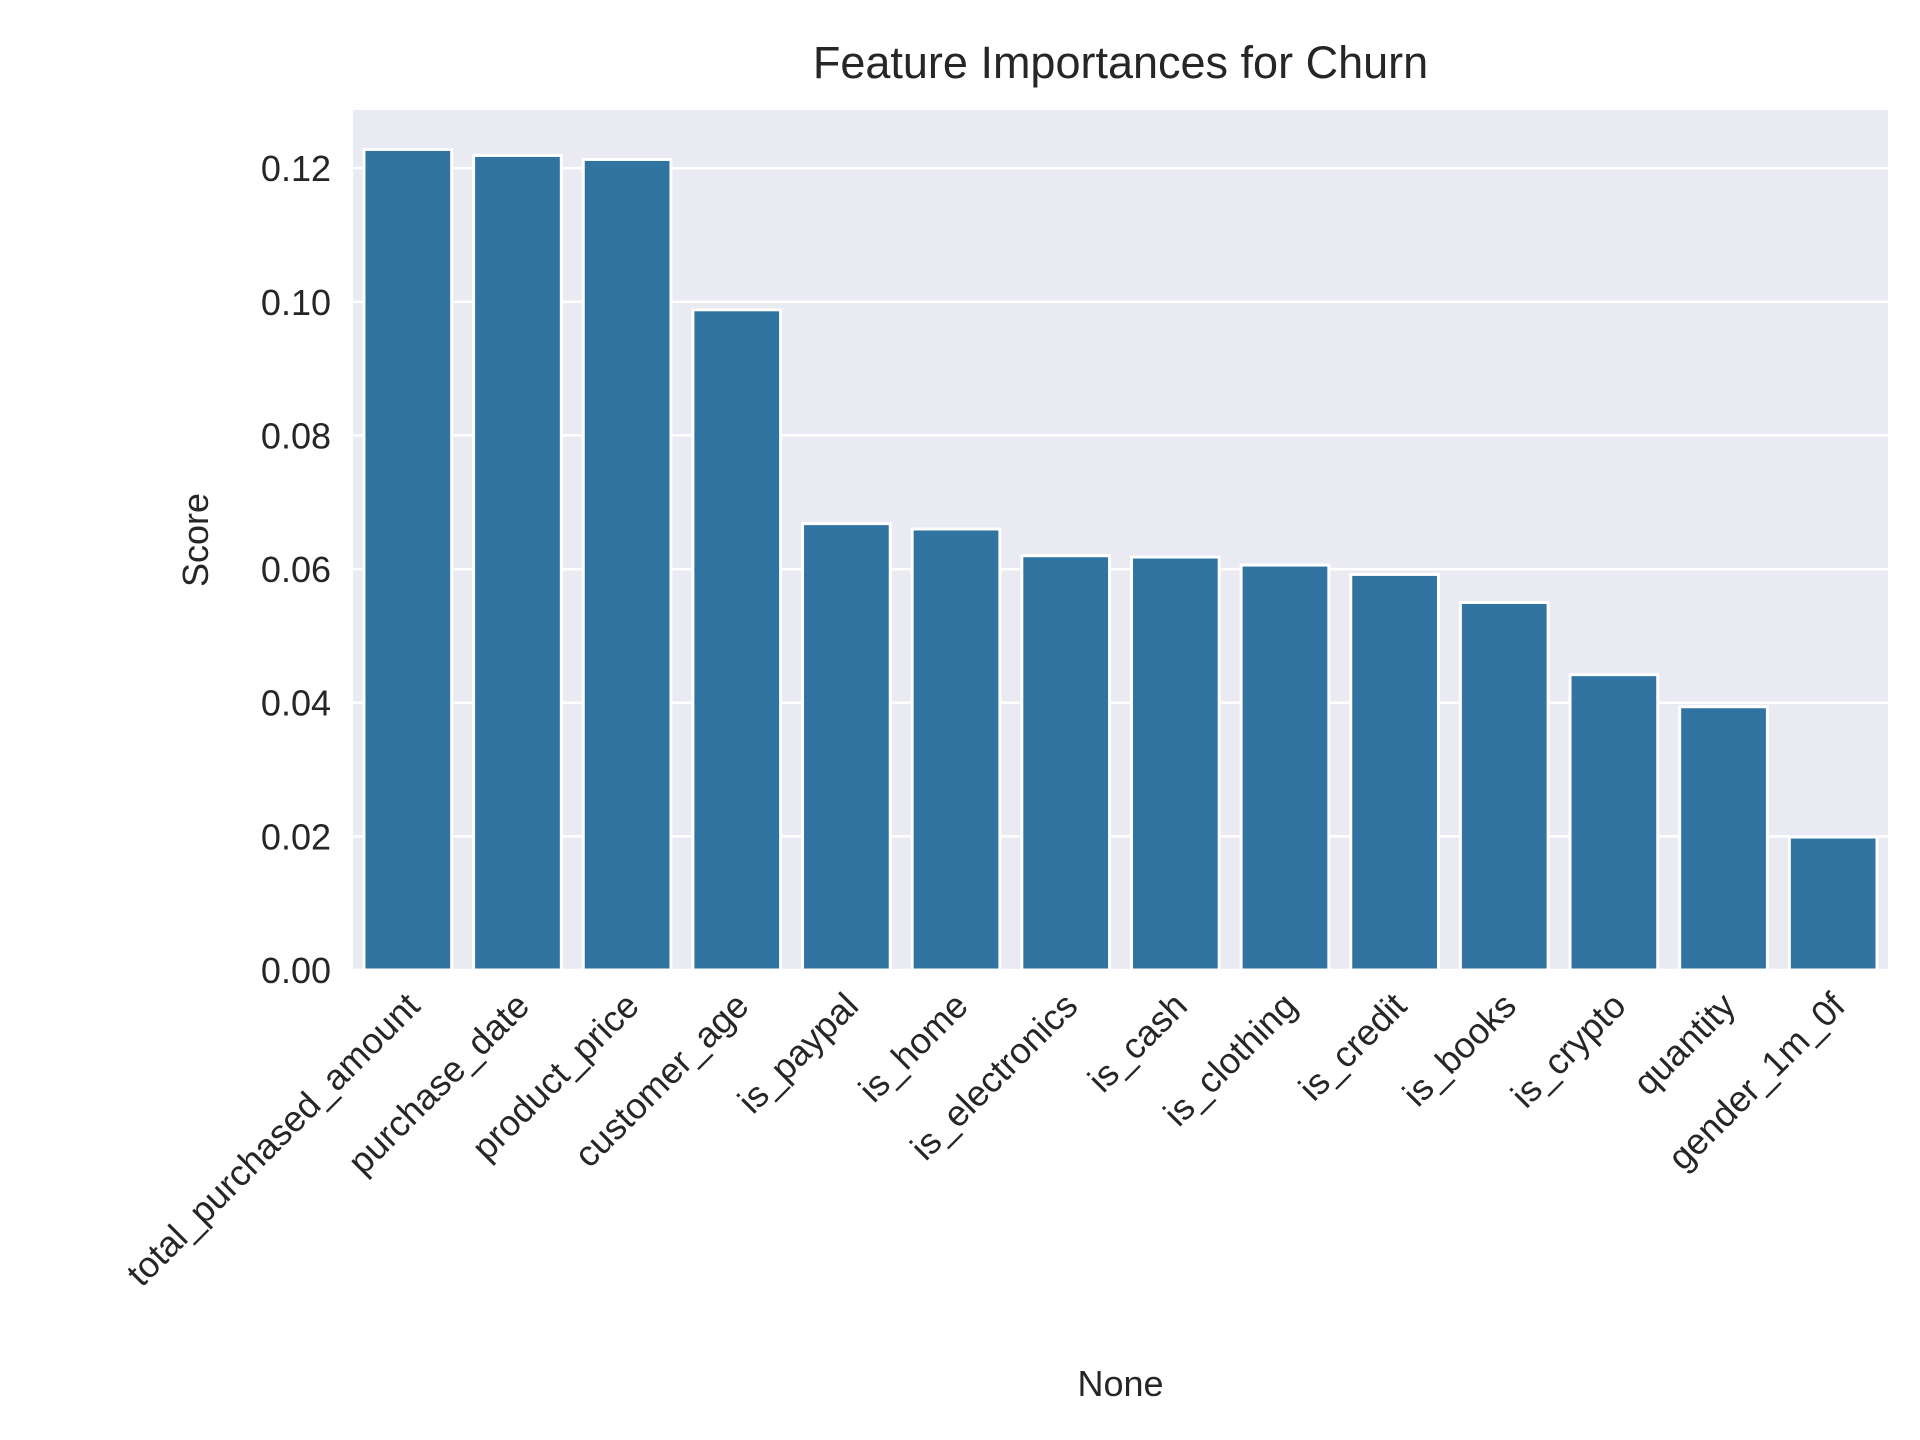 Image resolution: width=1920 pixels, height=1440 pixels. Describe the element at coordinates (296, 168) in the screenshot. I see `y-tick-label: 0.12` at that location.